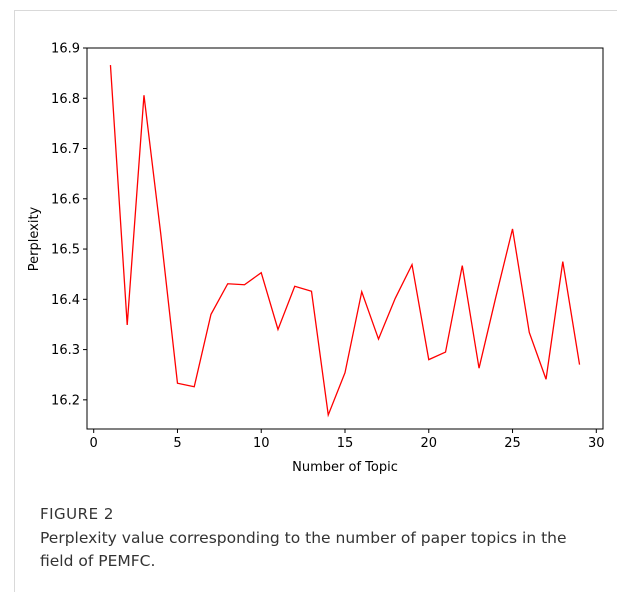  I want to click on y-tick-label: 16.3, so click(65, 350).